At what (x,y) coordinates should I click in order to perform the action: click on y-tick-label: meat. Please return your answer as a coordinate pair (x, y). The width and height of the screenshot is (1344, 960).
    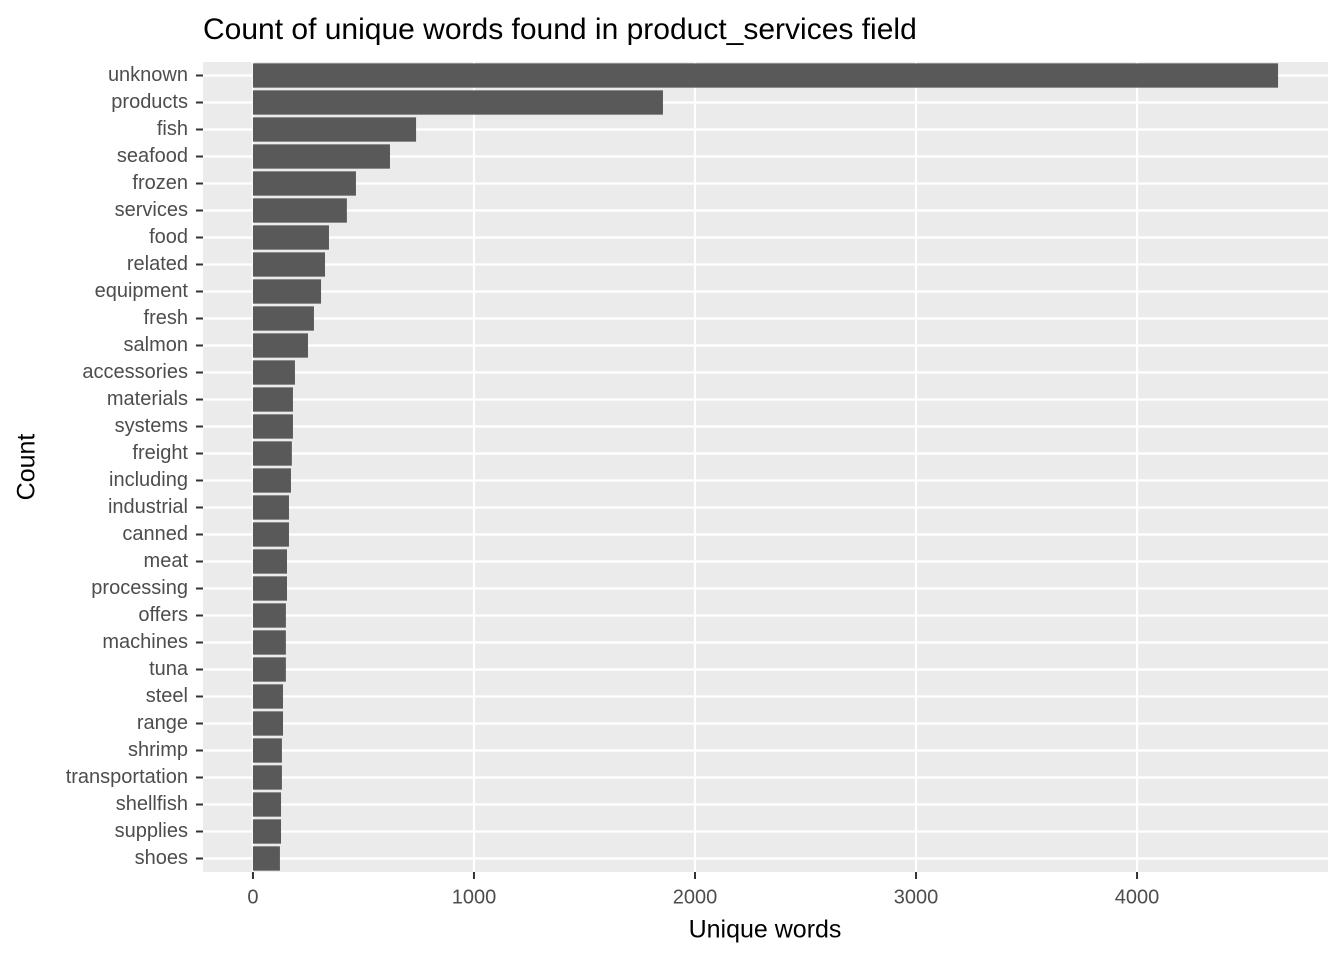
    Looking at the image, I should click on (166, 561).